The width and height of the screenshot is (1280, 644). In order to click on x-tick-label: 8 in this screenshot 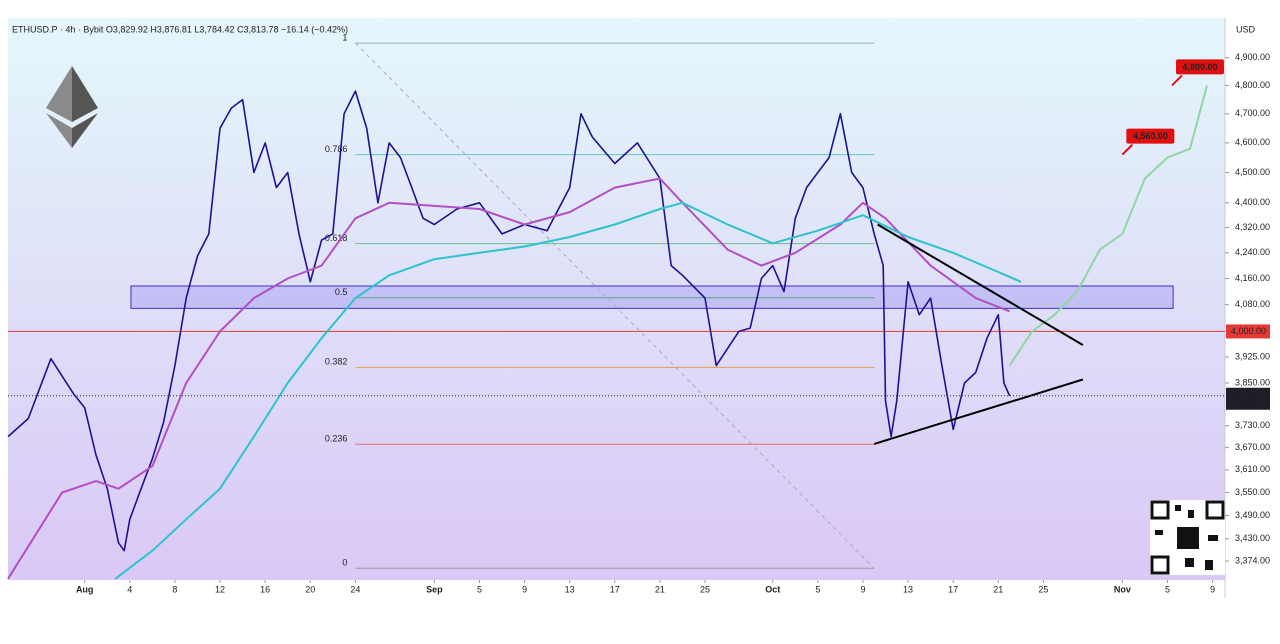, I will do `click(174, 589)`.